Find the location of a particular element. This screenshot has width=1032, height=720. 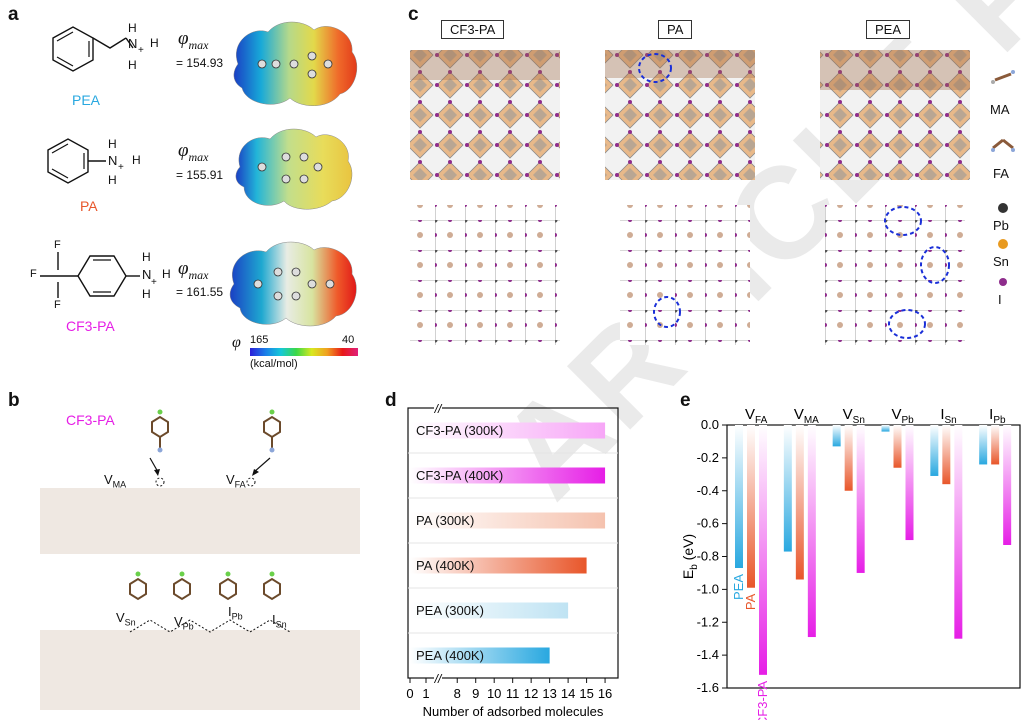

pea-esp-map is located at coordinates (295, 63).